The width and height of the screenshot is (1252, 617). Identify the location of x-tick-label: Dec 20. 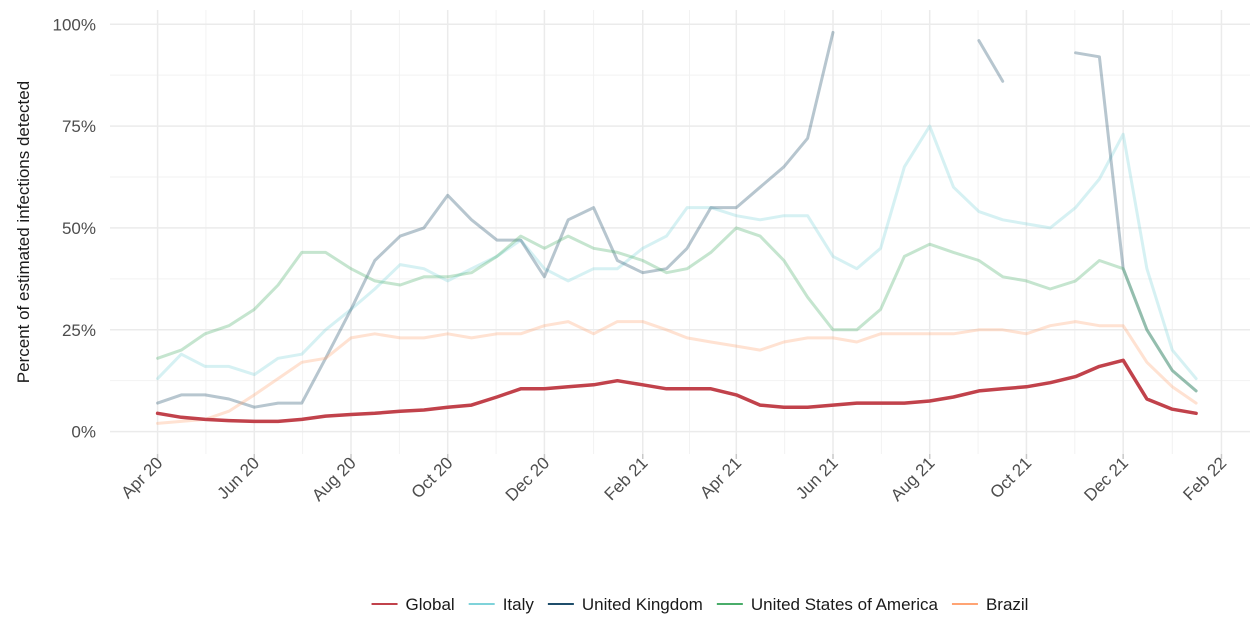
(528, 479).